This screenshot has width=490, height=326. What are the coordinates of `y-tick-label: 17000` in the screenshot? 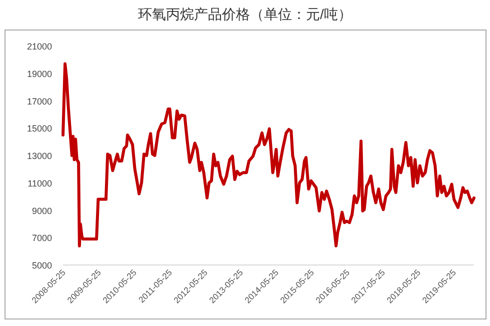 It's located at (39, 101).